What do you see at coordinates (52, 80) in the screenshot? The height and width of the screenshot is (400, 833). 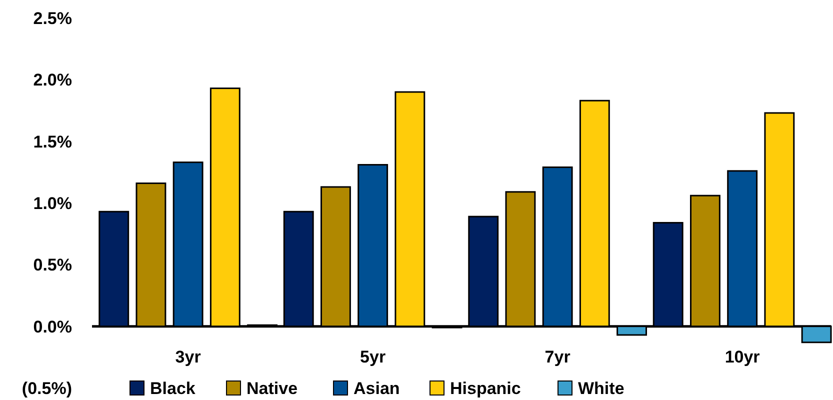 I see `y-tick-label: 2.0%` at bounding box center [52, 80].